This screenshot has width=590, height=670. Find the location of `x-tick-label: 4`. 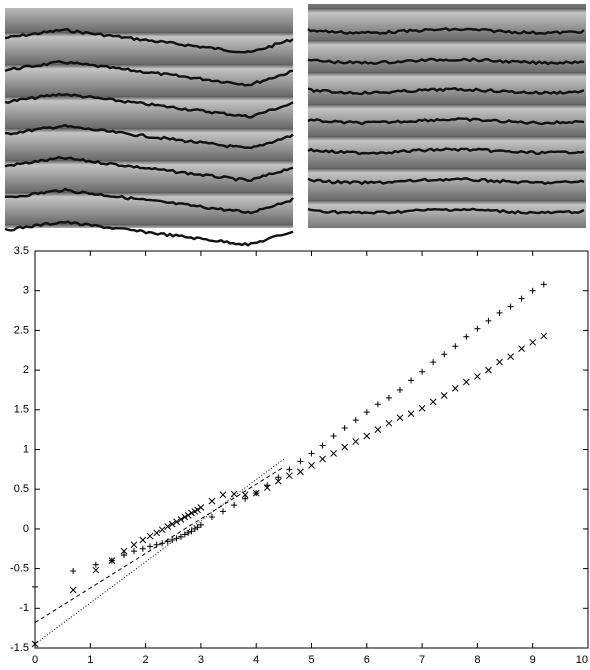

x-tick-label: 4 is located at coordinates (256, 660).